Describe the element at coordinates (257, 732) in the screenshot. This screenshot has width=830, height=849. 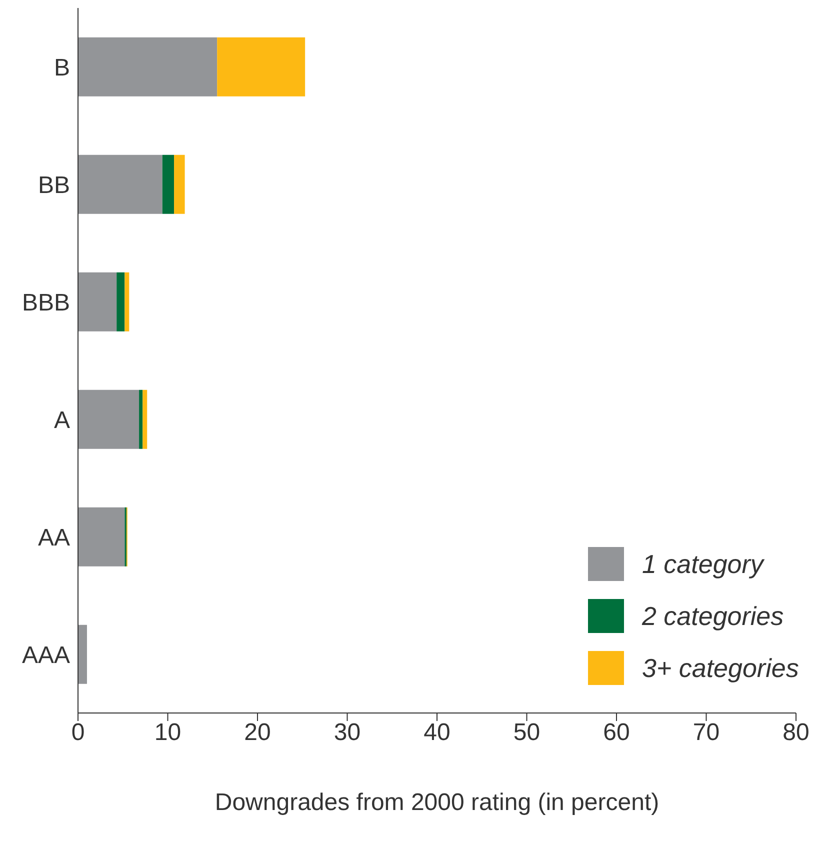
I see `x-tick-label: 20` at that location.